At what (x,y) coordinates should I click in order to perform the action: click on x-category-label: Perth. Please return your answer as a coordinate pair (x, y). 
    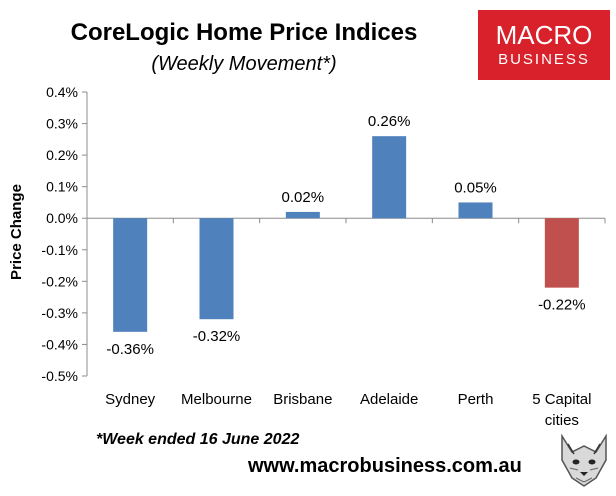
    Looking at the image, I should click on (476, 399).